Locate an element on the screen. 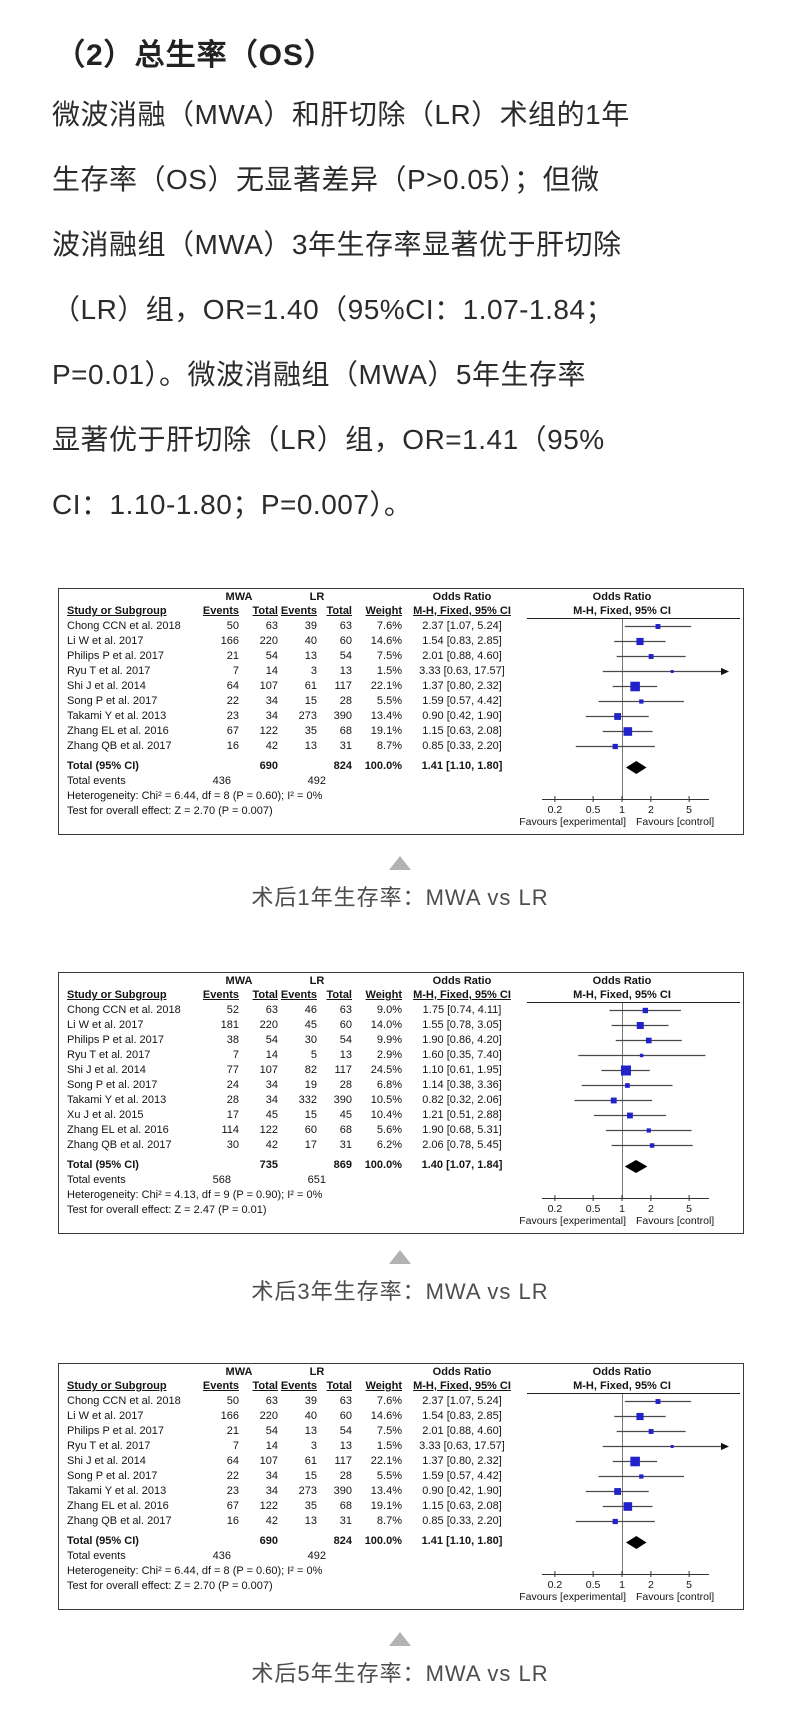 This screenshot has height=1734, width=800. lr-events: 5 is located at coordinates (313, 1055).